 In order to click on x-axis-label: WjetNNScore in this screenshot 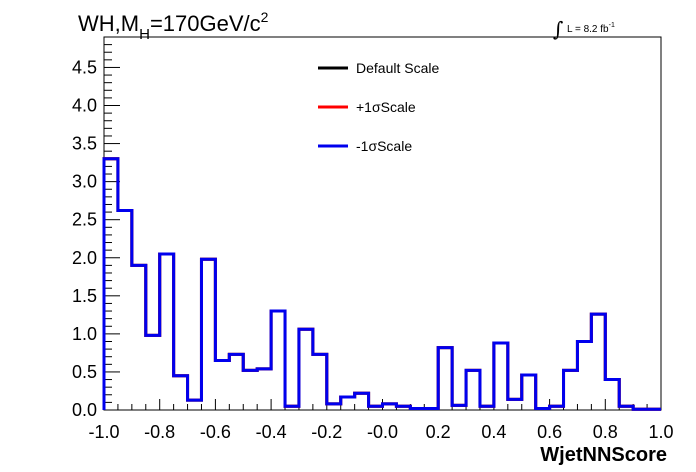, I will do `click(603, 455)`.